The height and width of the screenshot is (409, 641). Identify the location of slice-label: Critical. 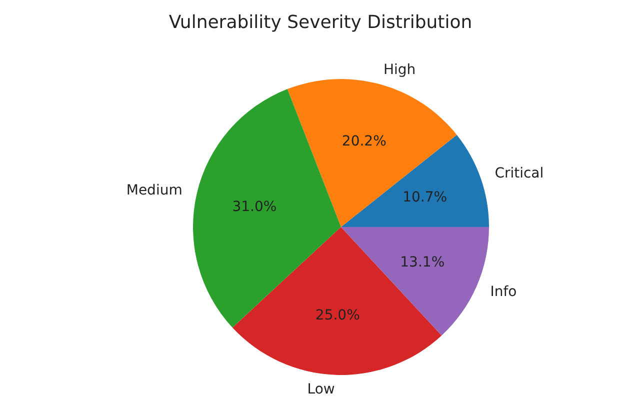
(519, 173).